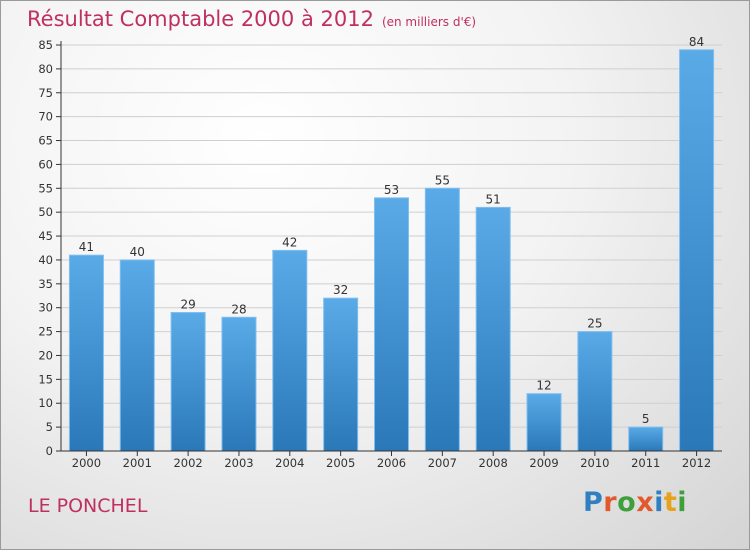 This screenshot has width=750, height=551. I want to click on y-tick-label: 60, so click(45, 164).